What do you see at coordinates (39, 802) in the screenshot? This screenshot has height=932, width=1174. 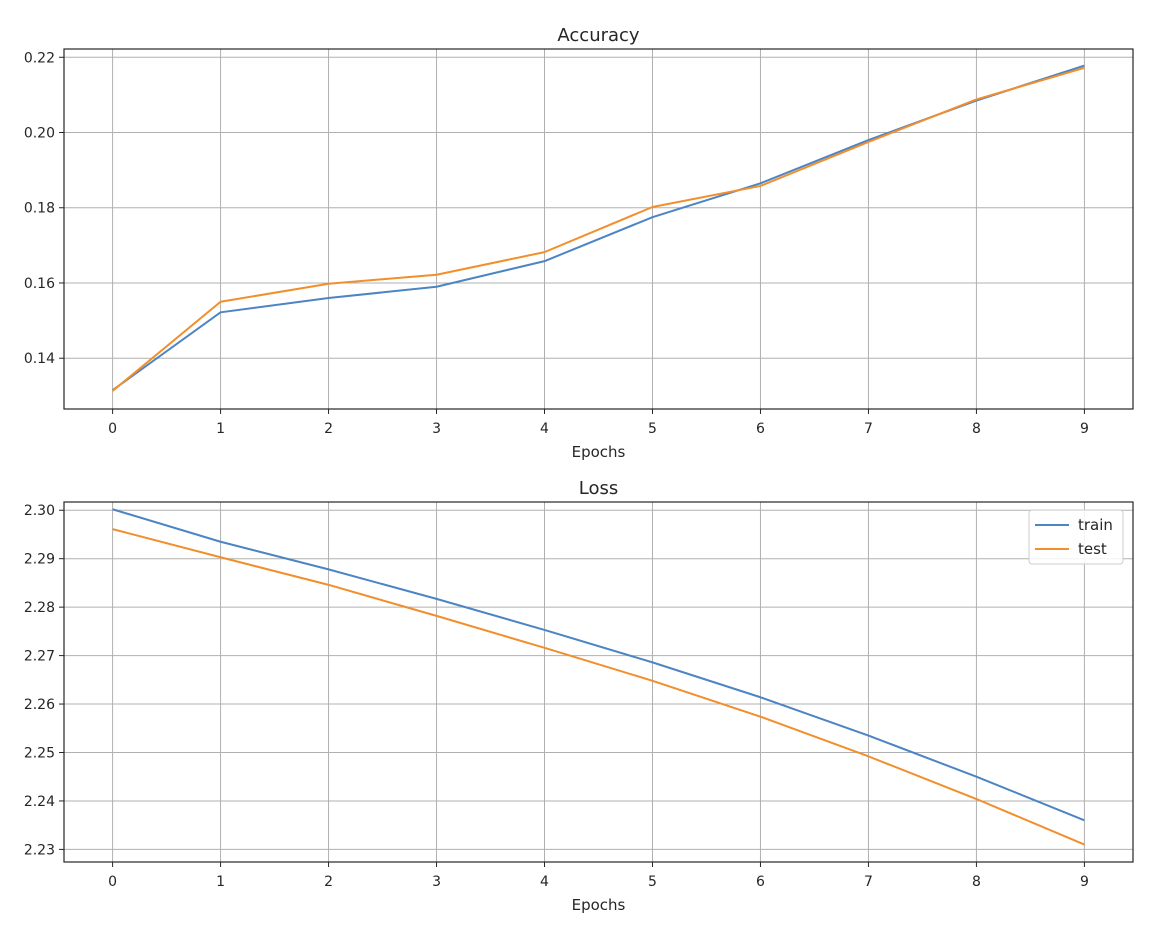 I see `y-tick-label: 2.24` at bounding box center [39, 802].